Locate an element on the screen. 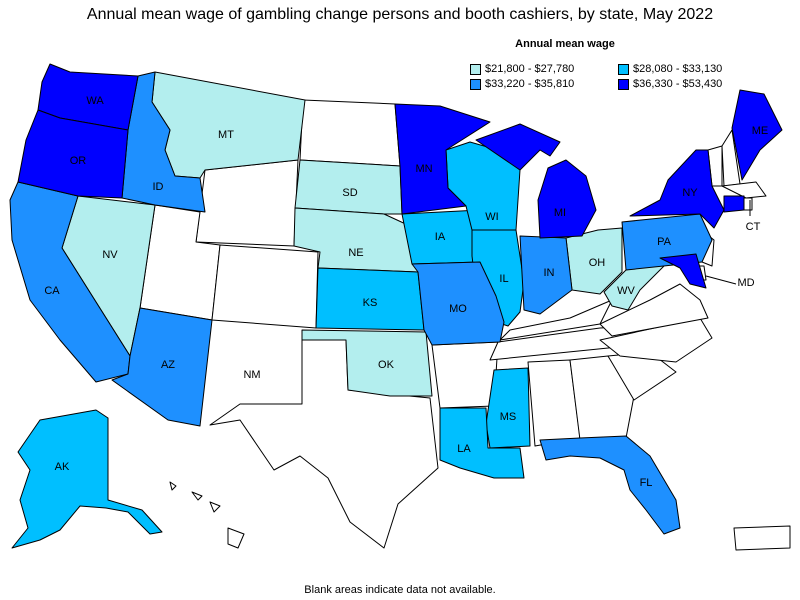  label-nm: NM is located at coordinates (251, 375).